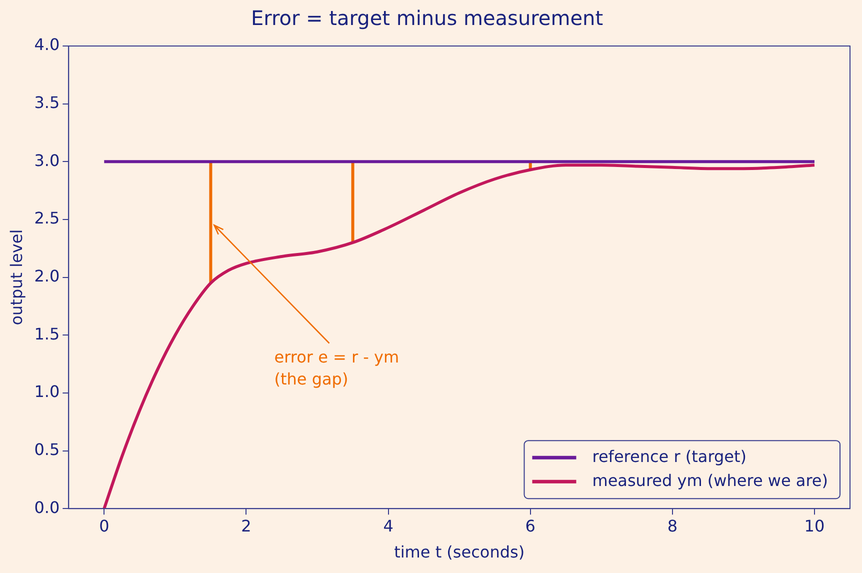 The image size is (862, 573). What do you see at coordinates (672, 526) in the screenshot?
I see `x-tick-label: 8` at bounding box center [672, 526].